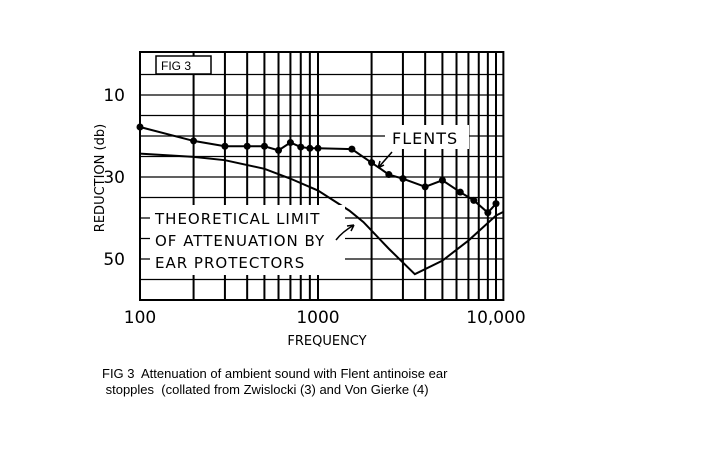 Image resolution: width=724 pixels, height=459 pixels. Describe the element at coordinates (114, 260) in the screenshot. I see `y-tick-label: 50` at that location.